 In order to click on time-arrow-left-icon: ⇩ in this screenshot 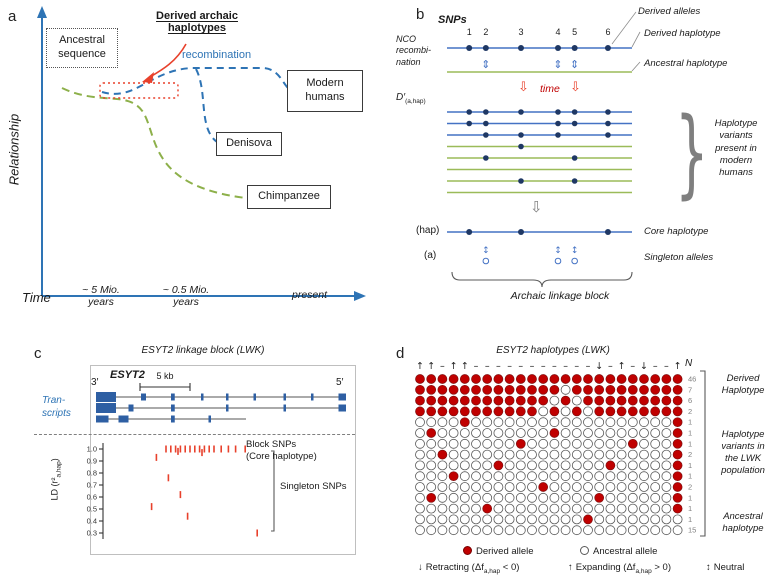, I will do `click(523, 87)`.